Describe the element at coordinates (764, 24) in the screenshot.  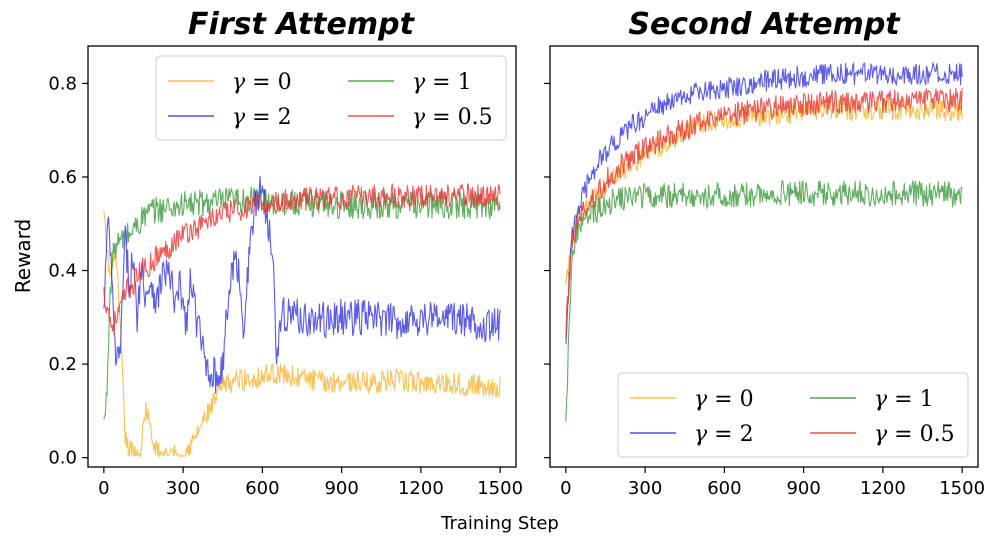
I see `title-second-attempt: Second Attempt` at that location.